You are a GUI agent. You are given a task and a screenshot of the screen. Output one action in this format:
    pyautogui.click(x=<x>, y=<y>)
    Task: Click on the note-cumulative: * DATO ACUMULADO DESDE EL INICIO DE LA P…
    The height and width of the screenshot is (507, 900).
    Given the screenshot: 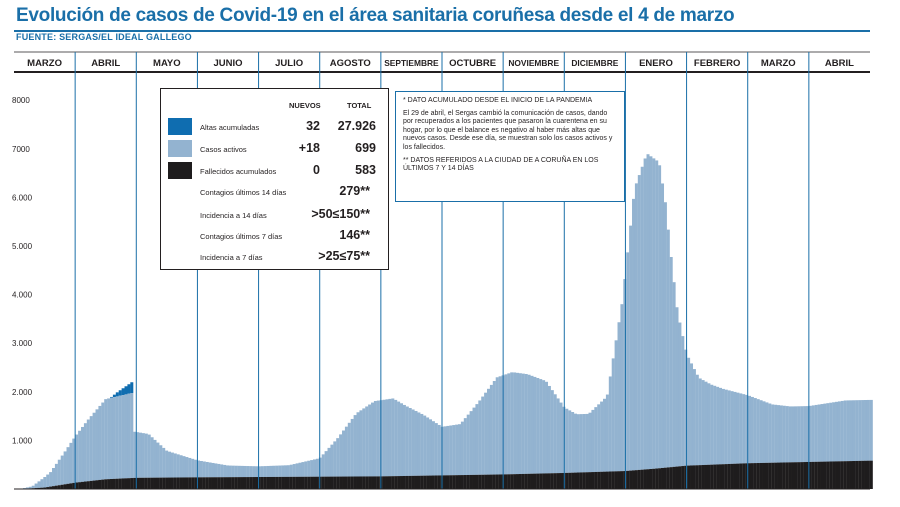 What is the action you would take?
    pyautogui.click(x=498, y=100)
    